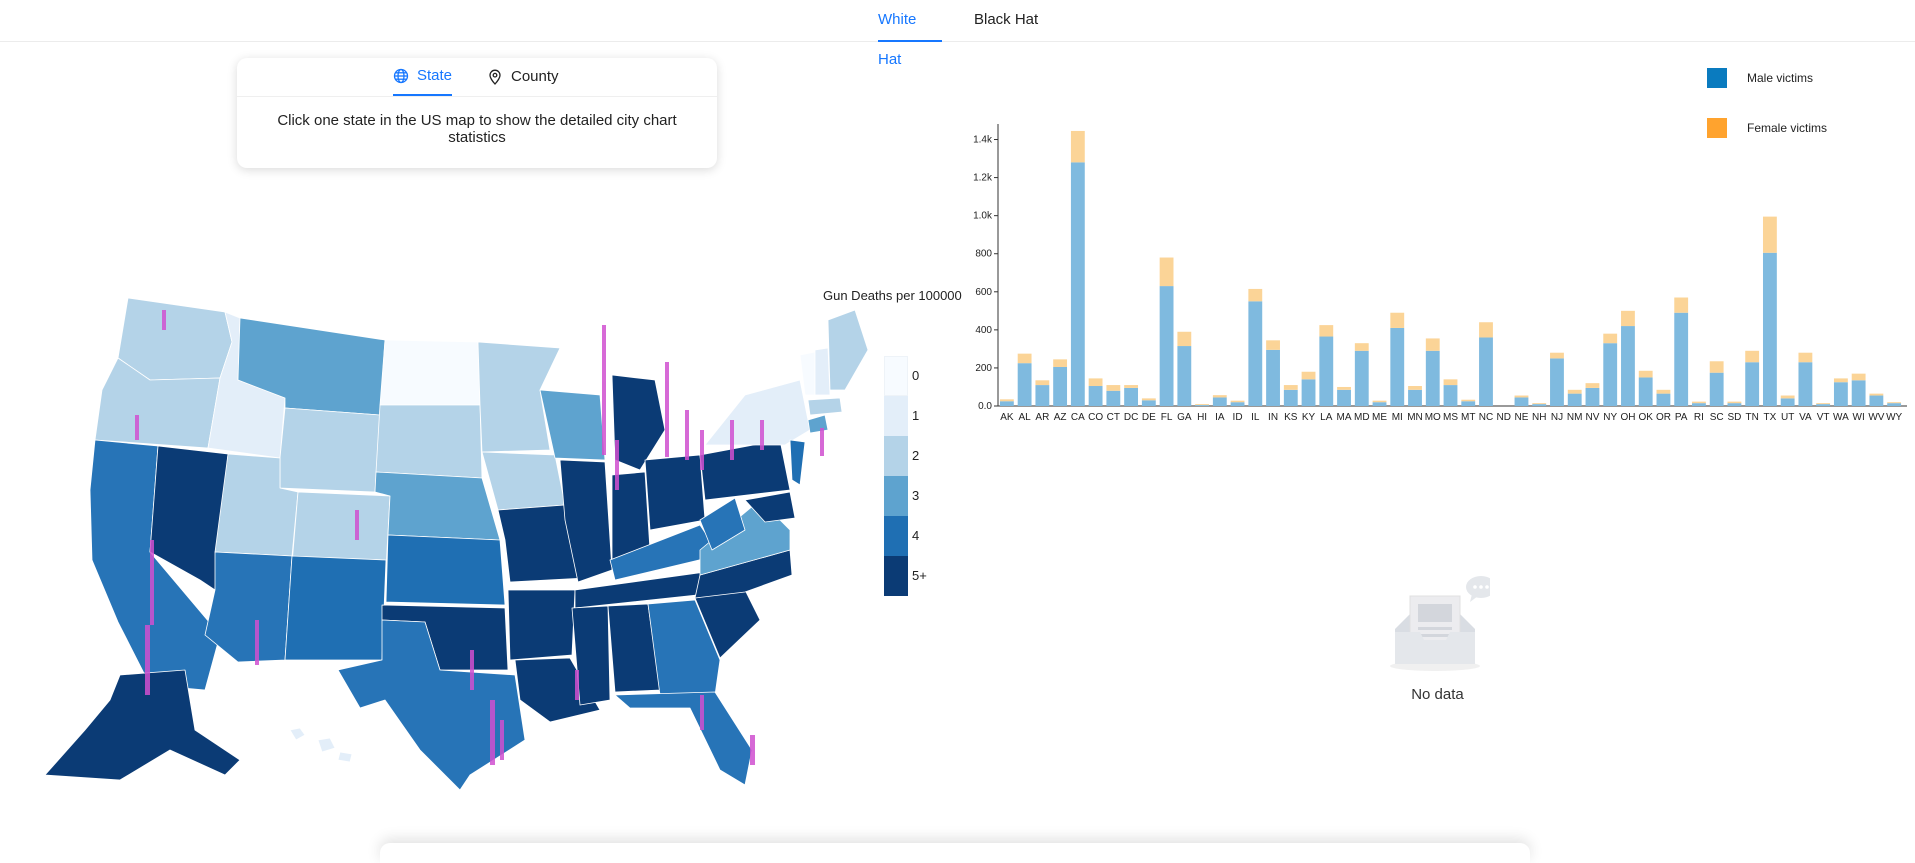 The width and height of the screenshot is (1915, 863). I want to click on x-tick-label: WI, so click(1859, 417).